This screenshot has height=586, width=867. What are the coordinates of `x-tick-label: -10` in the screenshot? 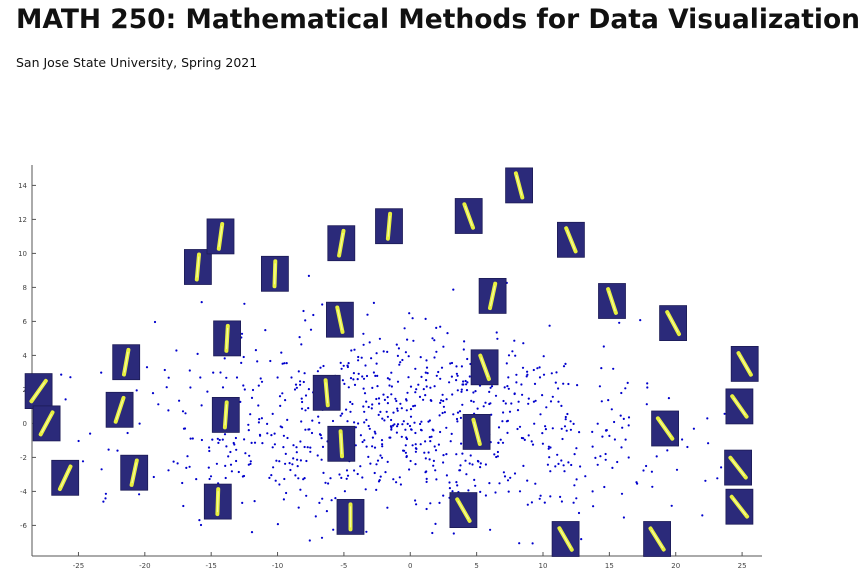 It's located at (277, 566).